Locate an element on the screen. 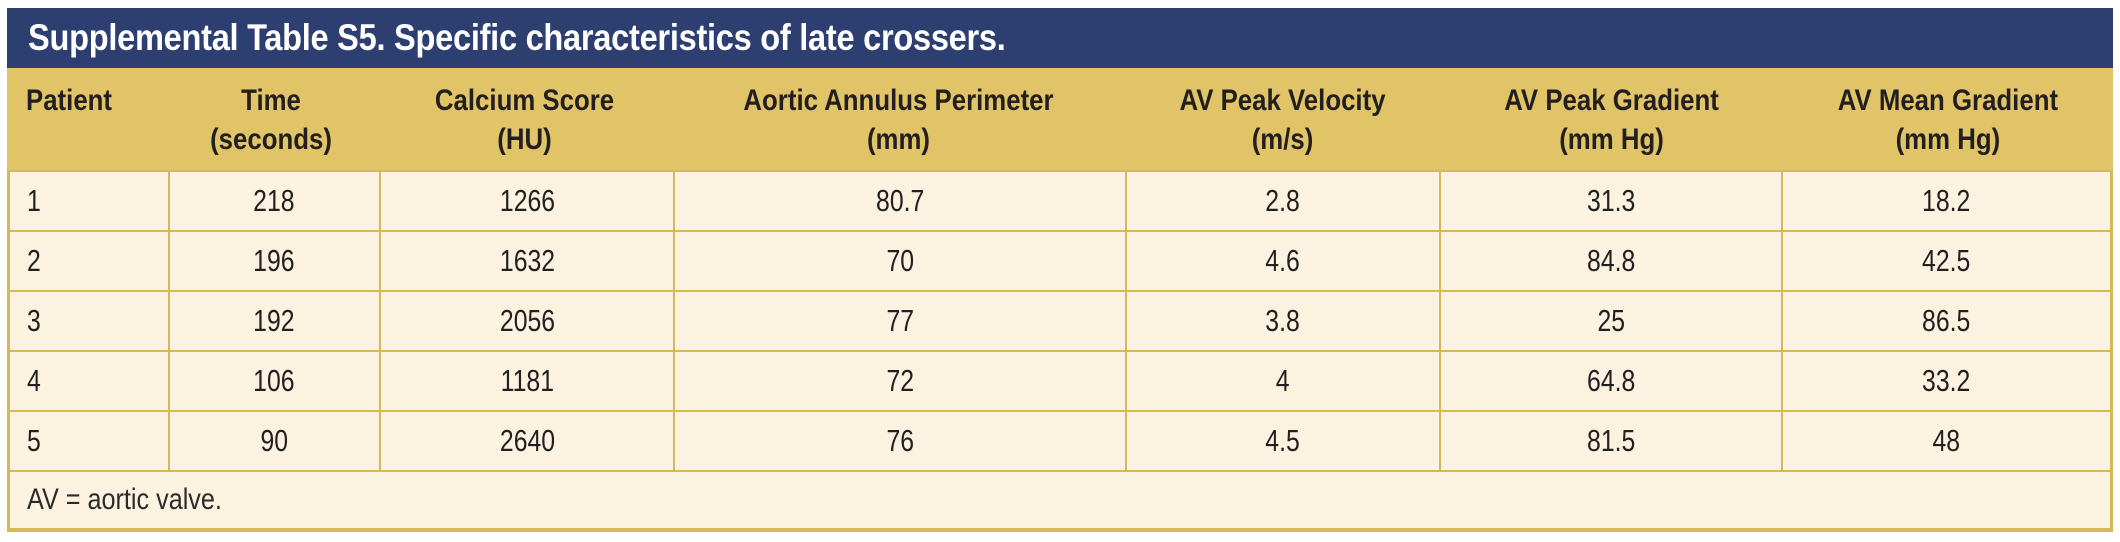  table-row: 3 192 2056 77 3.8 25 86.5 is located at coordinates (1060, 320).